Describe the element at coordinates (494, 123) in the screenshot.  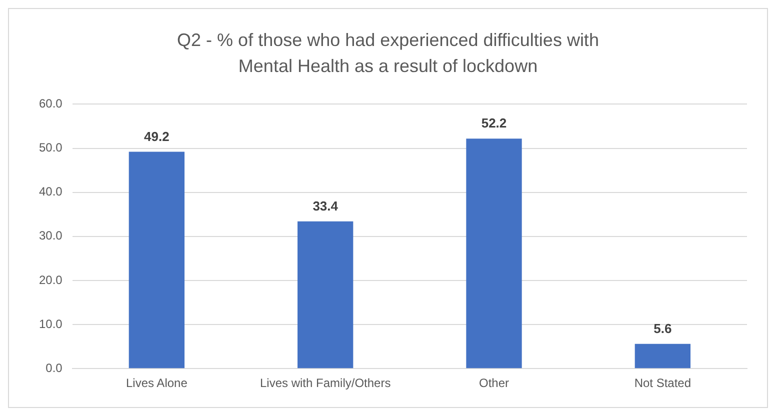
I see `data-label: 52.2` at that location.